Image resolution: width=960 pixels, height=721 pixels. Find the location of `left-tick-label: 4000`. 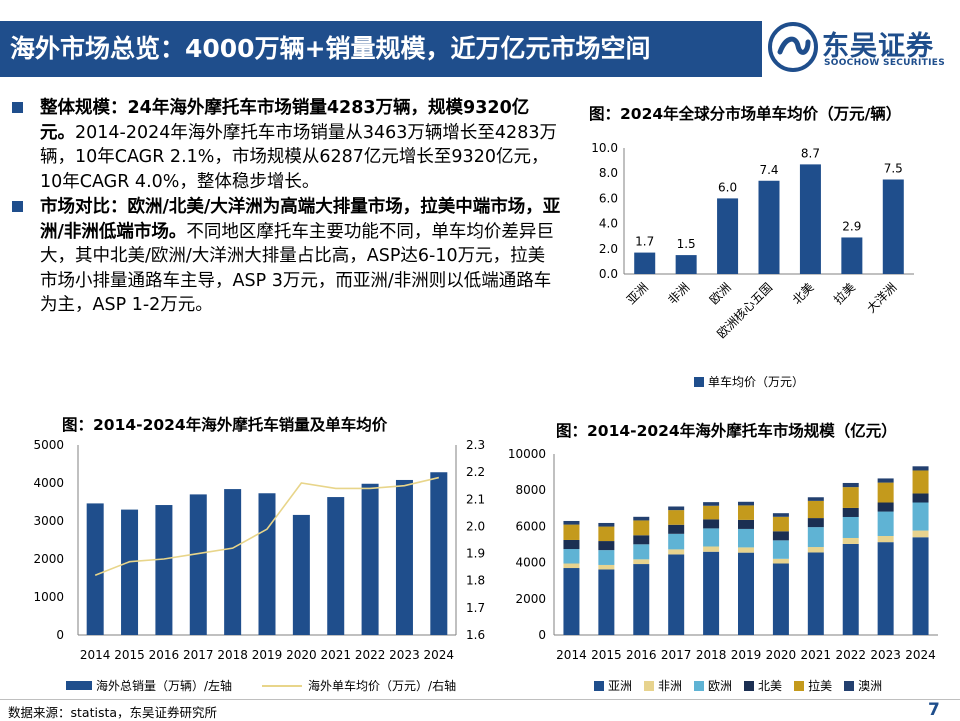

left-tick-label: 4000 is located at coordinates (48, 483).